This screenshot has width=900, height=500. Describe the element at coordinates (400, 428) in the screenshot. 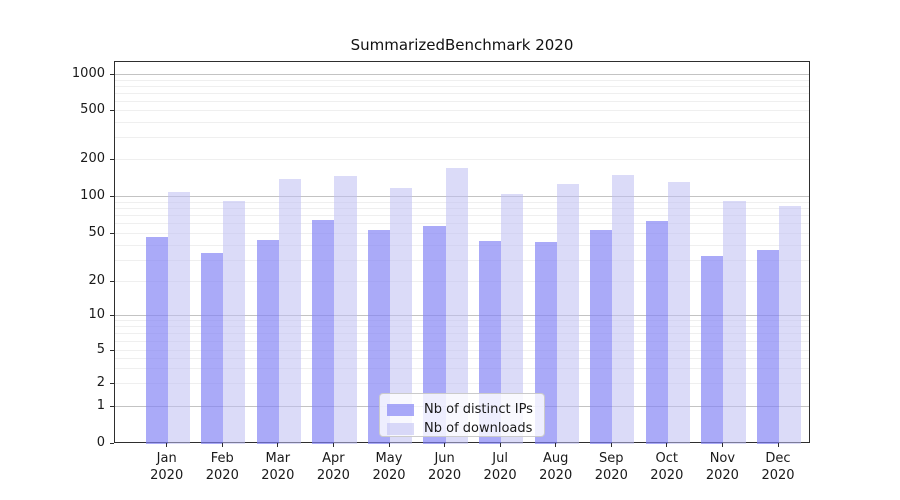

I see `legend-swatch-downloads` at that location.